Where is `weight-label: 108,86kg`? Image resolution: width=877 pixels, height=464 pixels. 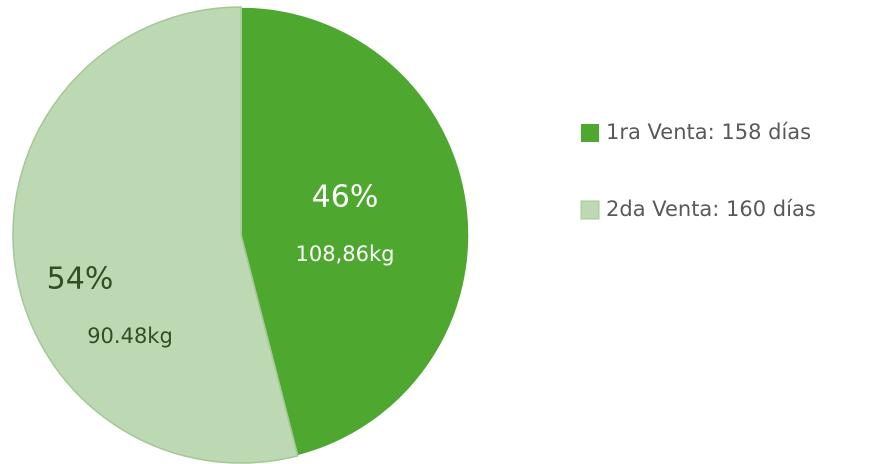
weight-label: 108,86kg is located at coordinates (345, 254).